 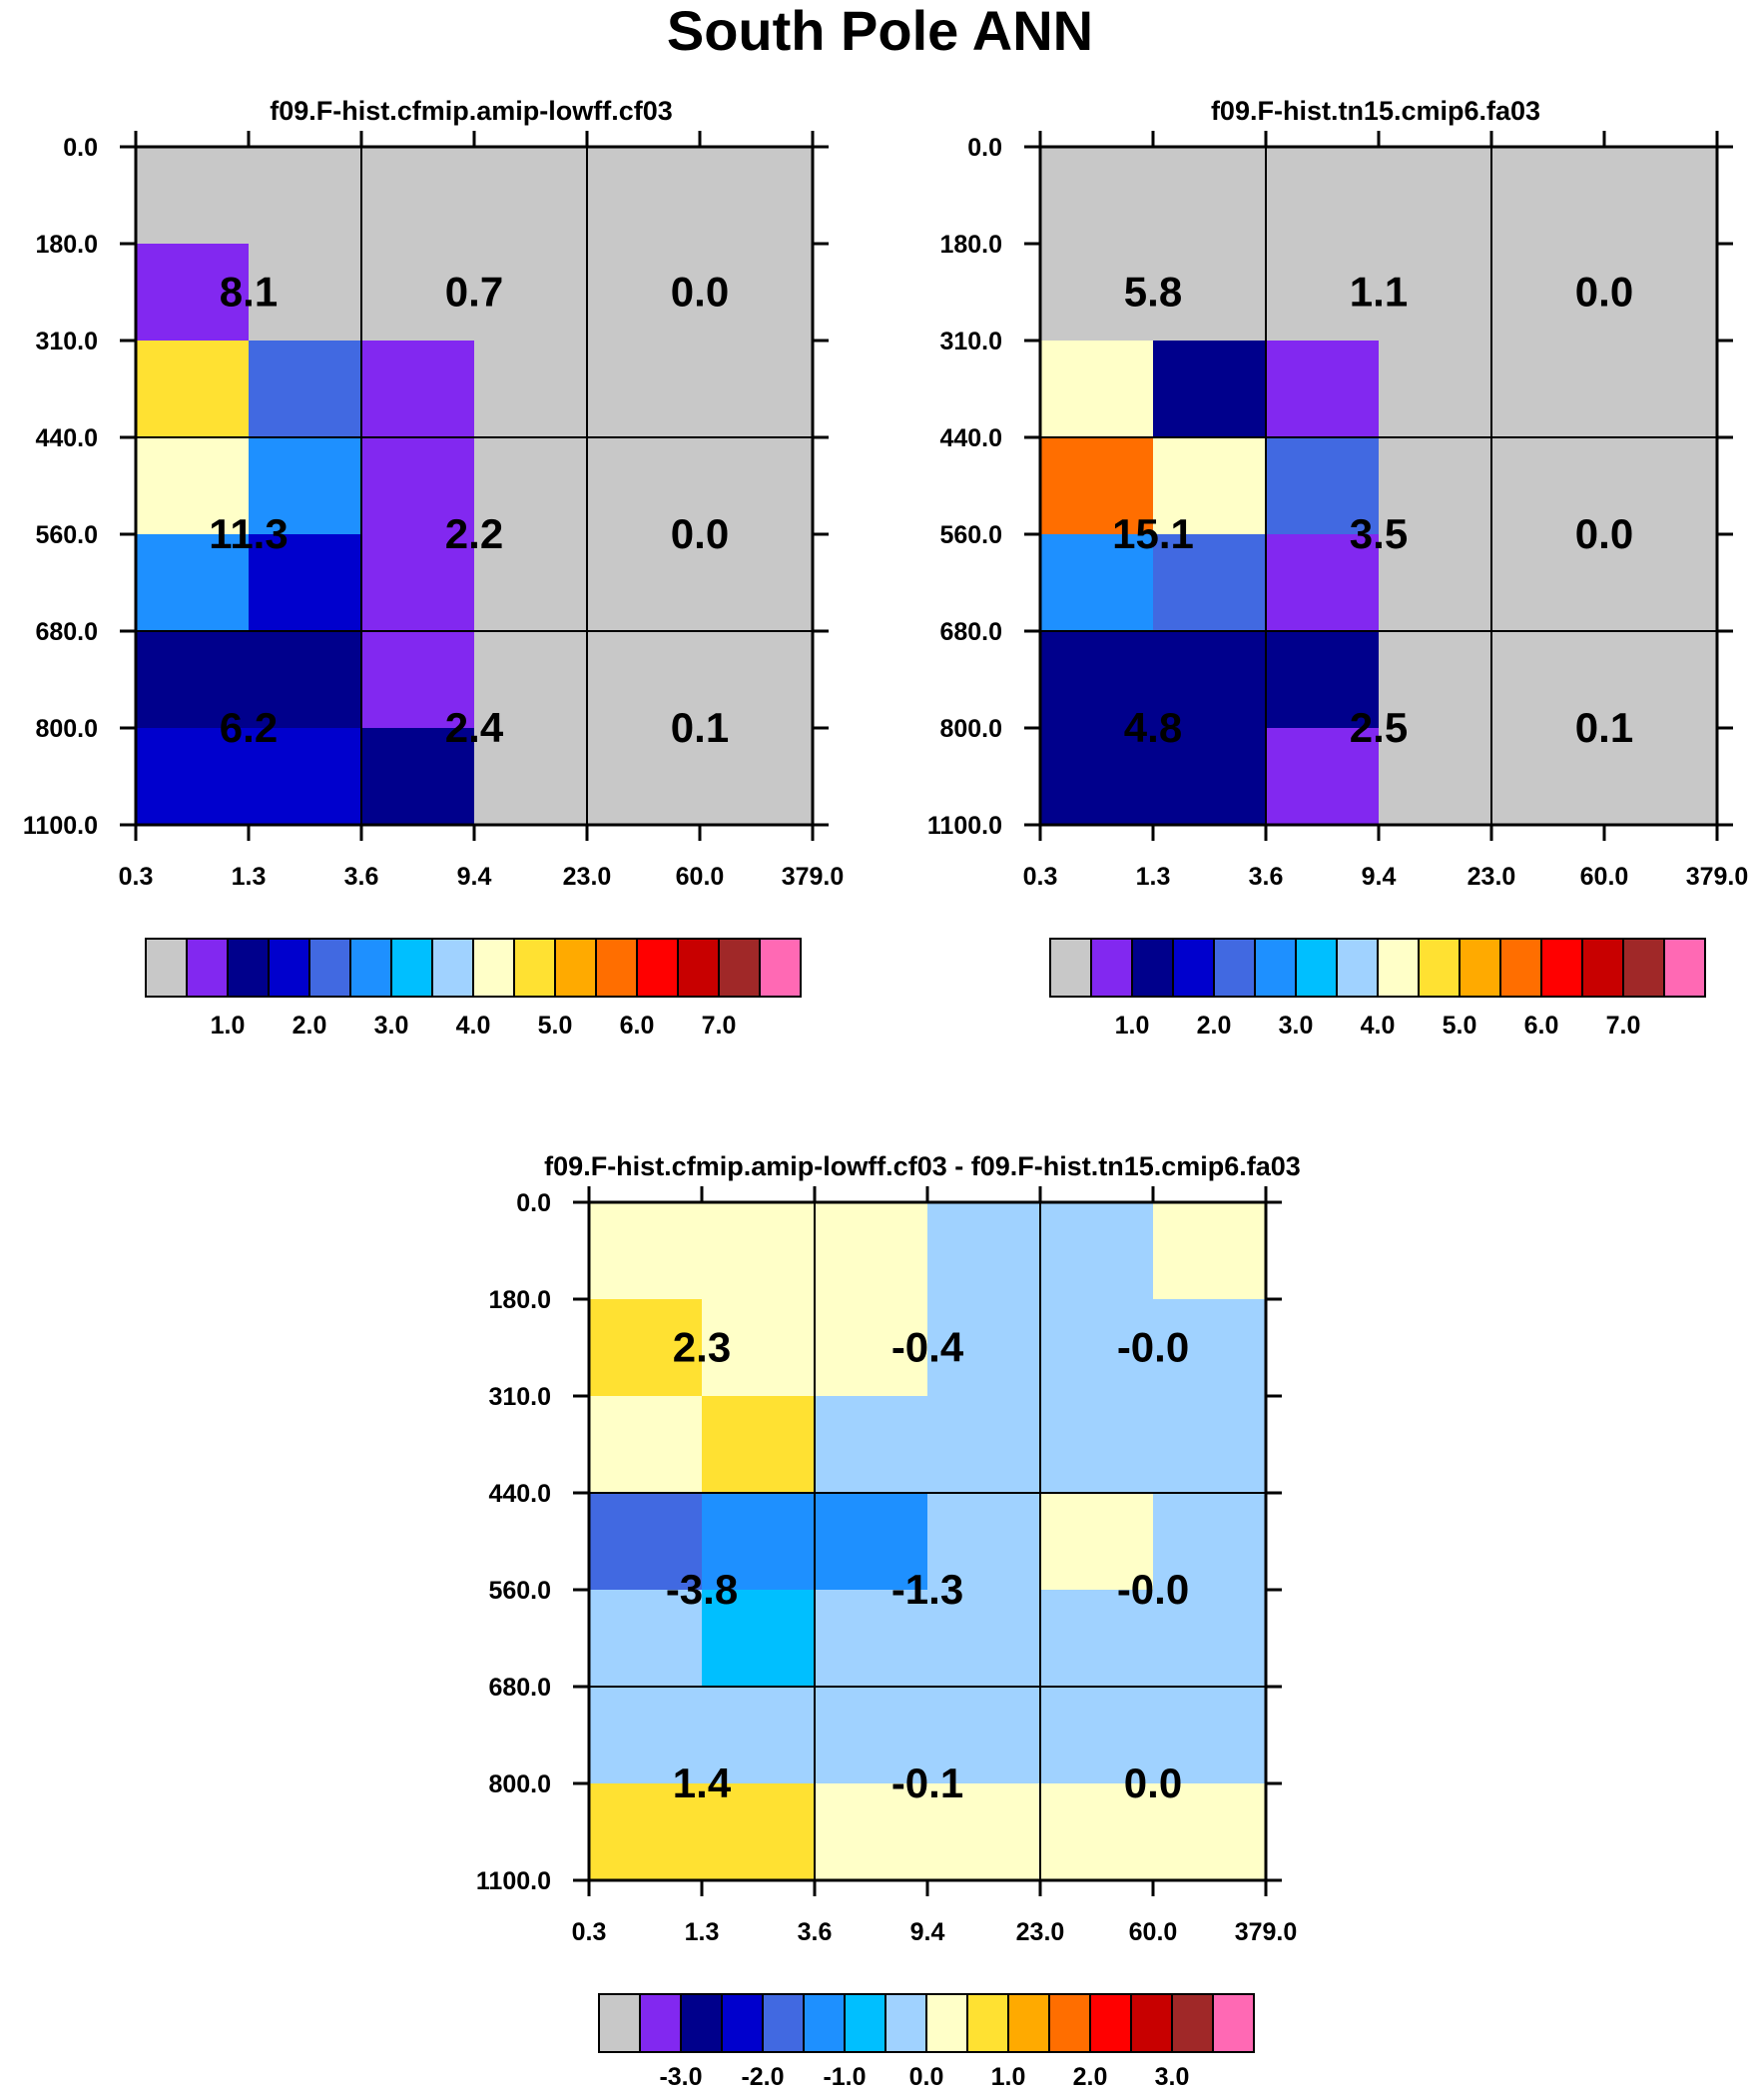 I want to click on colorbar-label: 1.0, so click(x=1008, y=2077).